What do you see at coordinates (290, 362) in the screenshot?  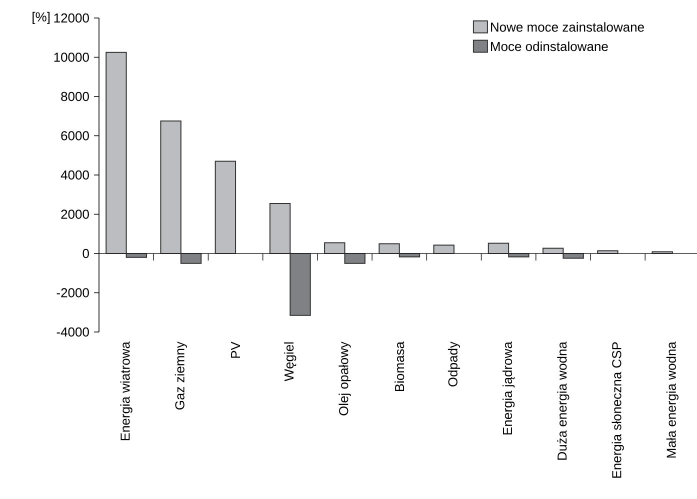 I see `x-tick-label: Węgiel` at bounding box center [290, 362].